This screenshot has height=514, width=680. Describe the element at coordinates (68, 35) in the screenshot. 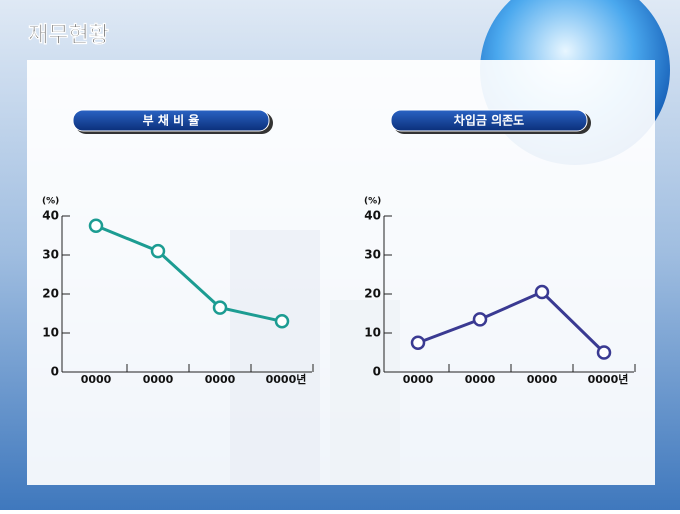

I see `page-title: 재무현황` at that location.